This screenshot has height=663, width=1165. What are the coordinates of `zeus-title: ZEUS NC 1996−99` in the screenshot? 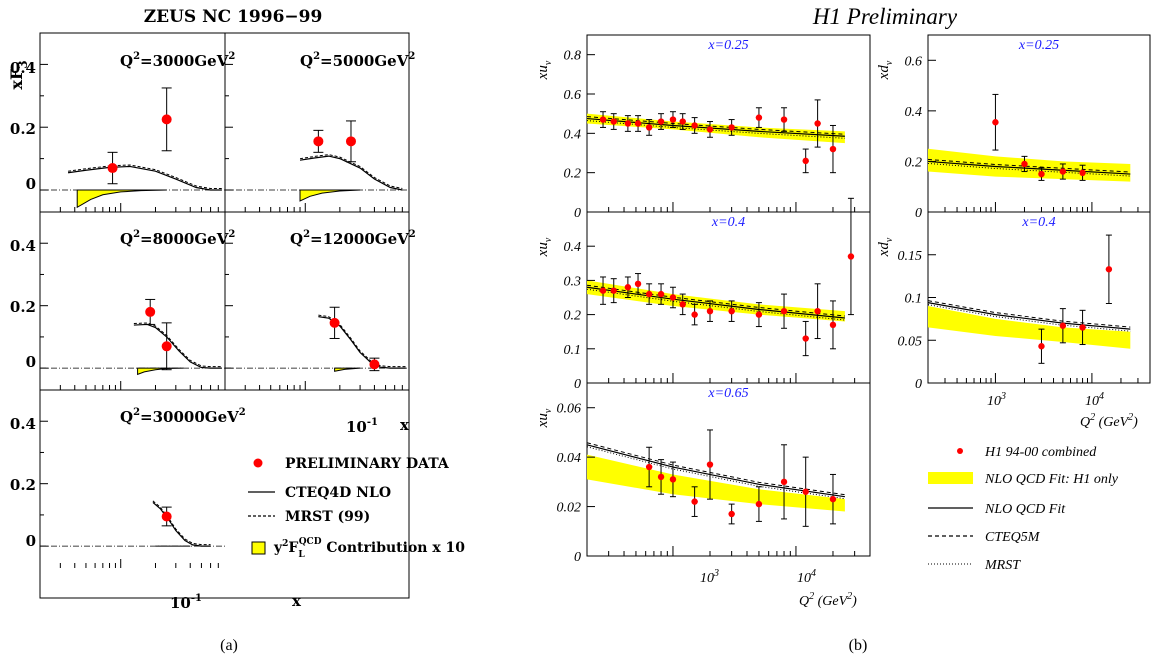 It's located at (233, 17).